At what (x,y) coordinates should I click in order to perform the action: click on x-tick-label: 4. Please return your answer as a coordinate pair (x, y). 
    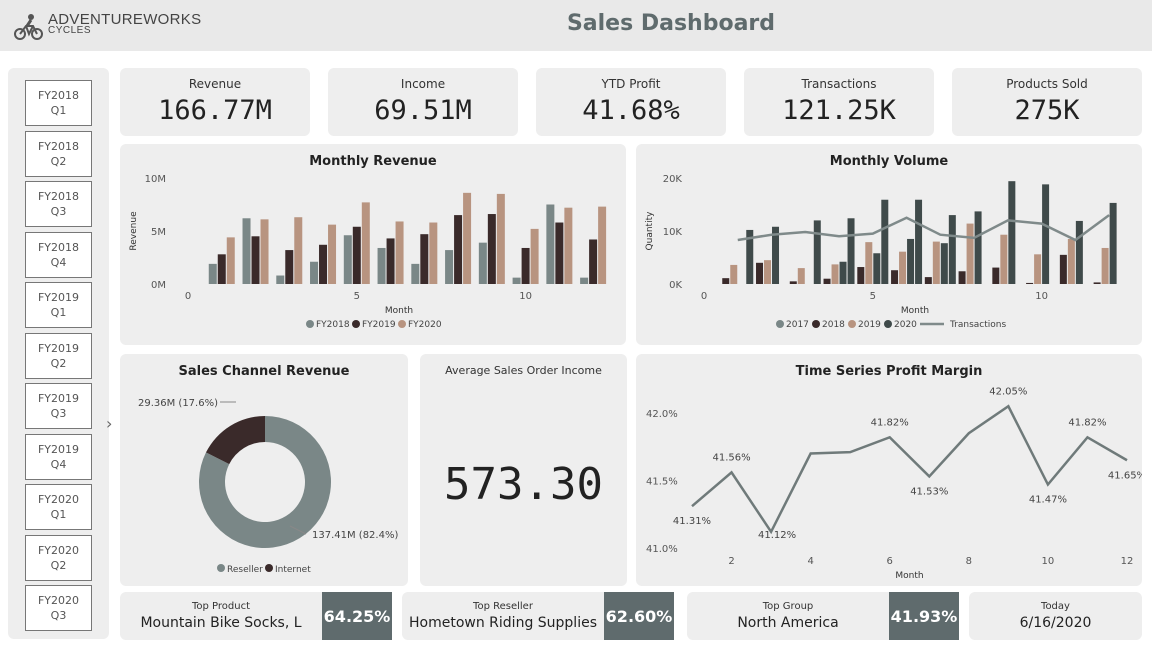
    Looking at the image, I should click on (810, 561).